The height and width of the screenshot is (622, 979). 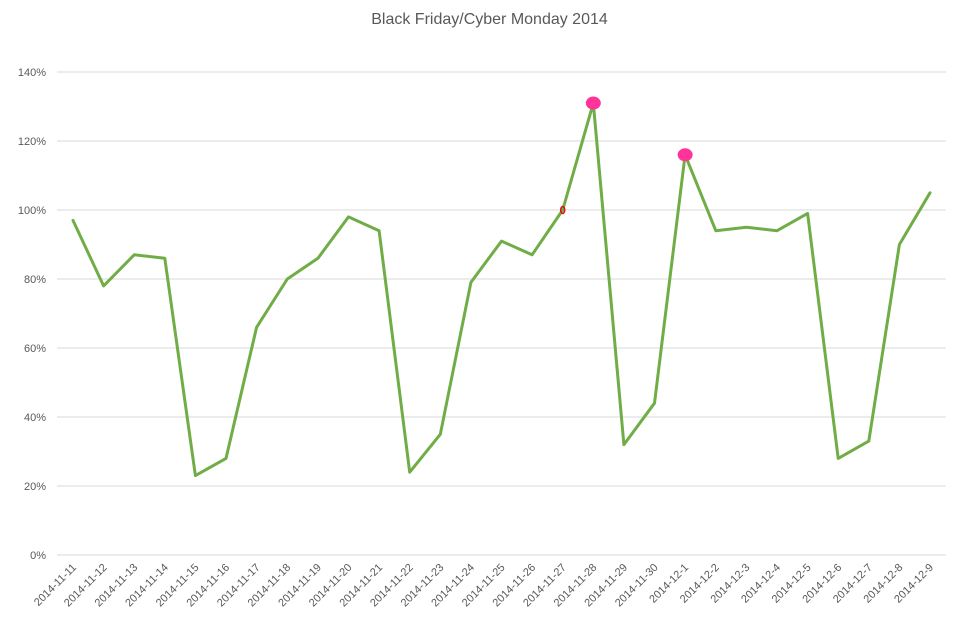 What do you see at coordinates (32, 314) in the screenshot?
I see `y-axis-ticks: 0% 20% 40% 60% 80% 100% 120% 140%` at bounding box center [32, 314].